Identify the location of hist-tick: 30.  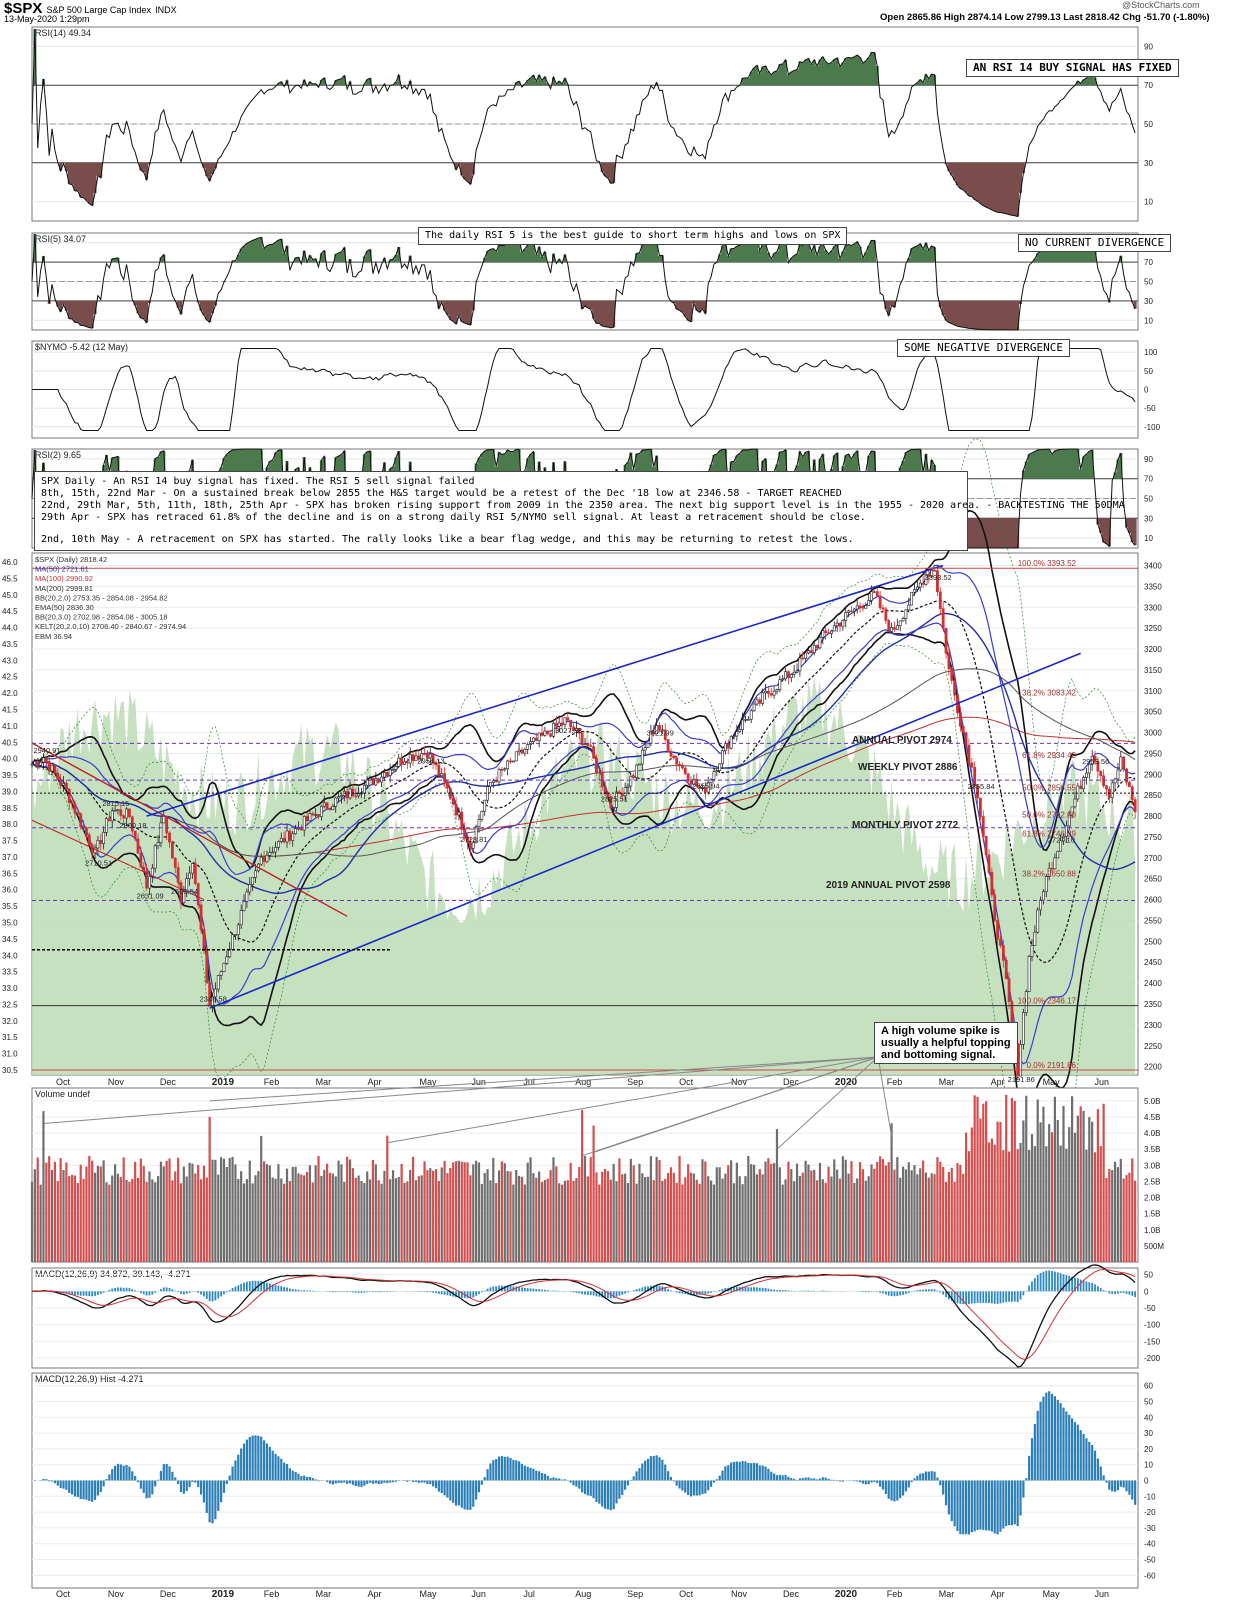
(1148, 1433).